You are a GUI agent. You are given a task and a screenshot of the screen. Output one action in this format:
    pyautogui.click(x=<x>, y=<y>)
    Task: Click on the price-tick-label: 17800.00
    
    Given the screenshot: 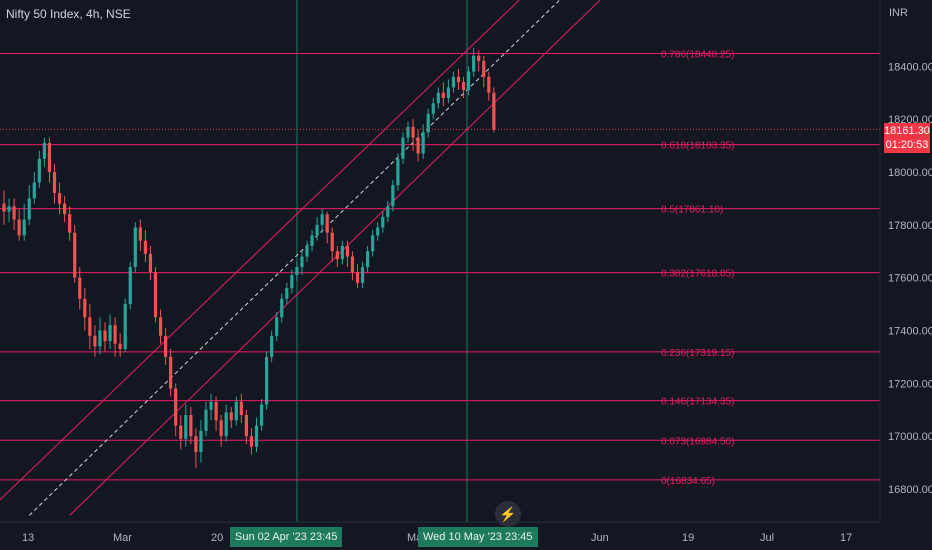 What is the action you would take?
    pyautogui.click(x=910, y=226)
    